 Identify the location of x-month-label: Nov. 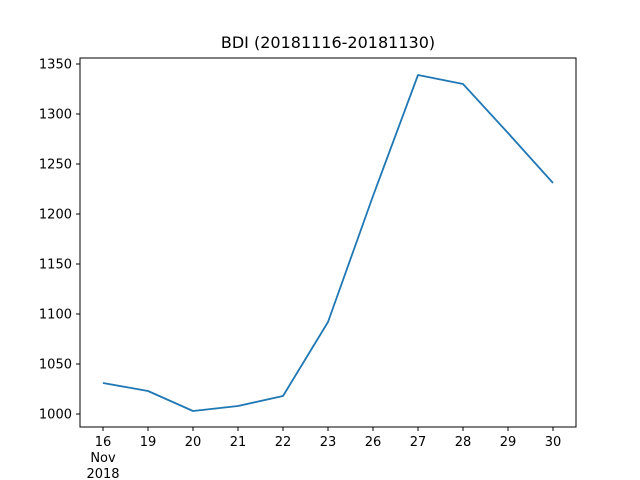
(103, 458).